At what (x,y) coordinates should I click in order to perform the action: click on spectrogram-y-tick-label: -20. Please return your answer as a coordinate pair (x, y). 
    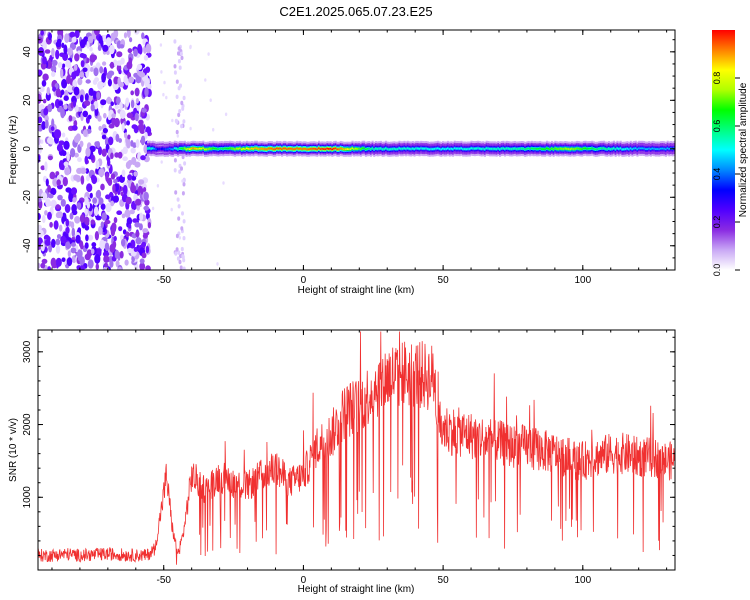
    Looking at the image, I should click on (27, 197).